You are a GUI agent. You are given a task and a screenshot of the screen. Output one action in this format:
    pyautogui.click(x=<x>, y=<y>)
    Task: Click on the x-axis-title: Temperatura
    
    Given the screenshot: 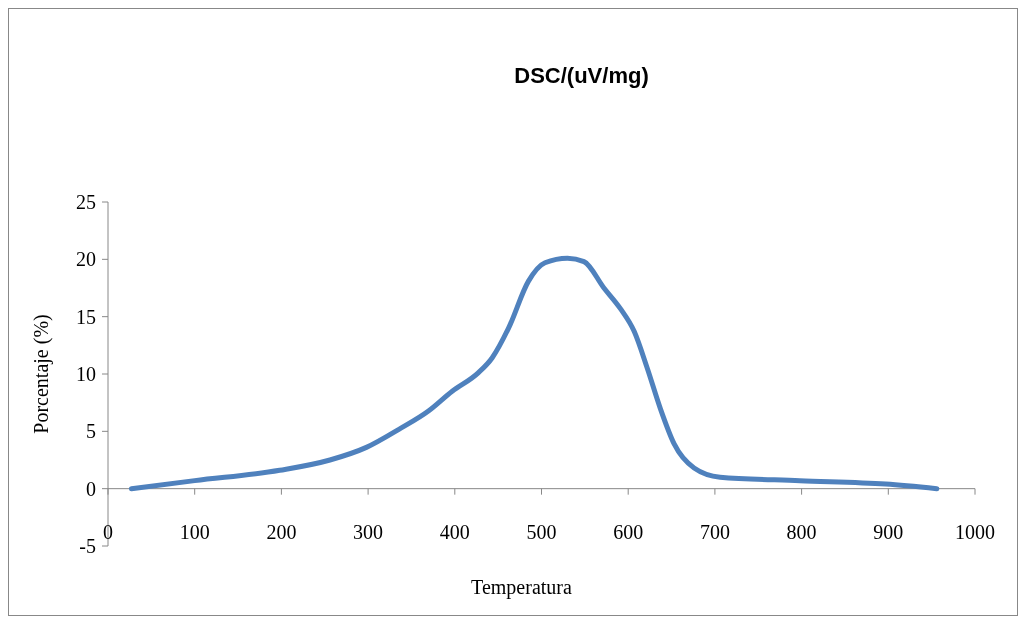 What is the action you would take?
    pyautogui.click(x=521, y=587)
    